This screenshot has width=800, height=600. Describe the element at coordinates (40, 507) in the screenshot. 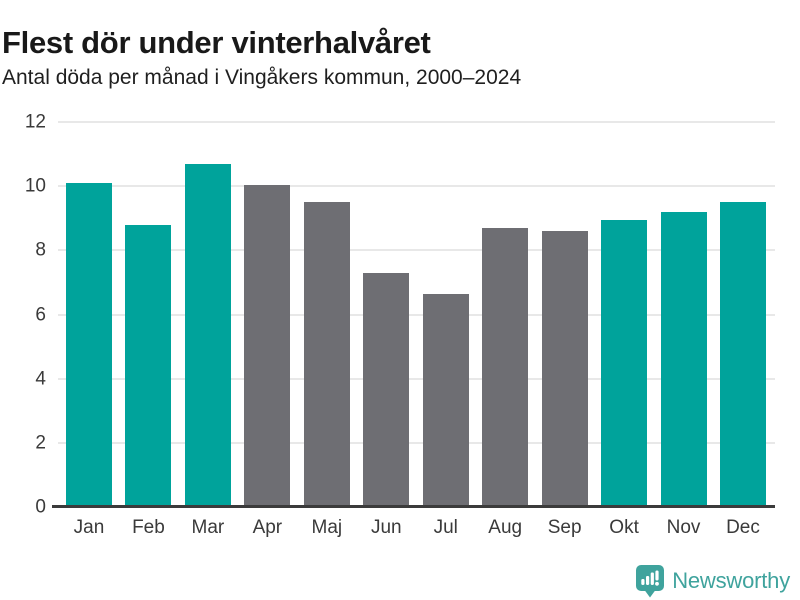

I see `y-tick-label-0: 0` at that location.